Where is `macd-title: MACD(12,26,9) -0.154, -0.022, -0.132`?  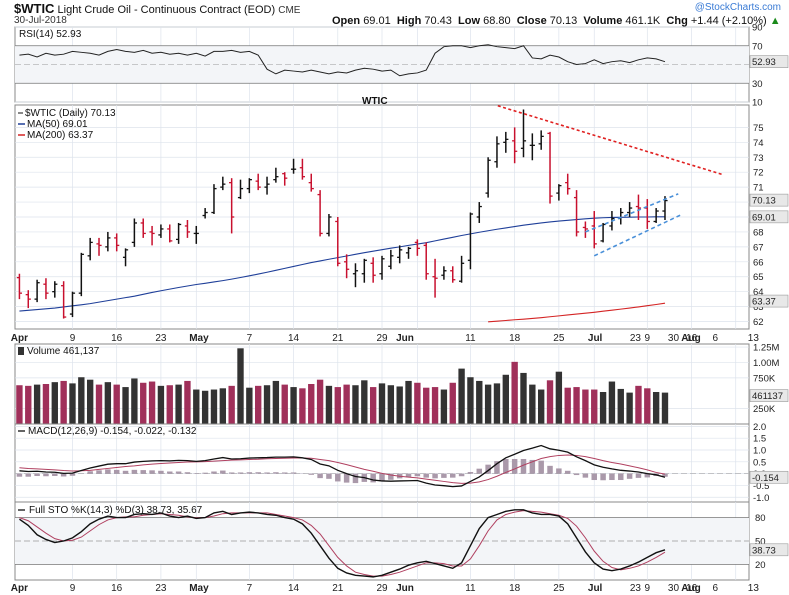 macd-title: MACD(12,26,9) -0.154, -0.022, -0.132 is located at coordinates (112, 431).